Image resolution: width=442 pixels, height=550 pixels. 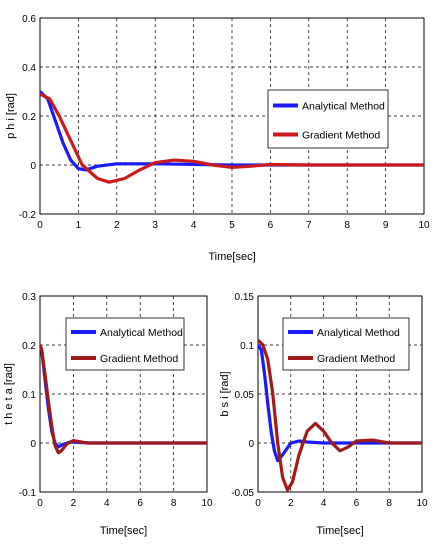 What do you see at coordinates (155, 225) in the screenshot?
I see `x-tick-label: 3` at bounding box center [155, 225].